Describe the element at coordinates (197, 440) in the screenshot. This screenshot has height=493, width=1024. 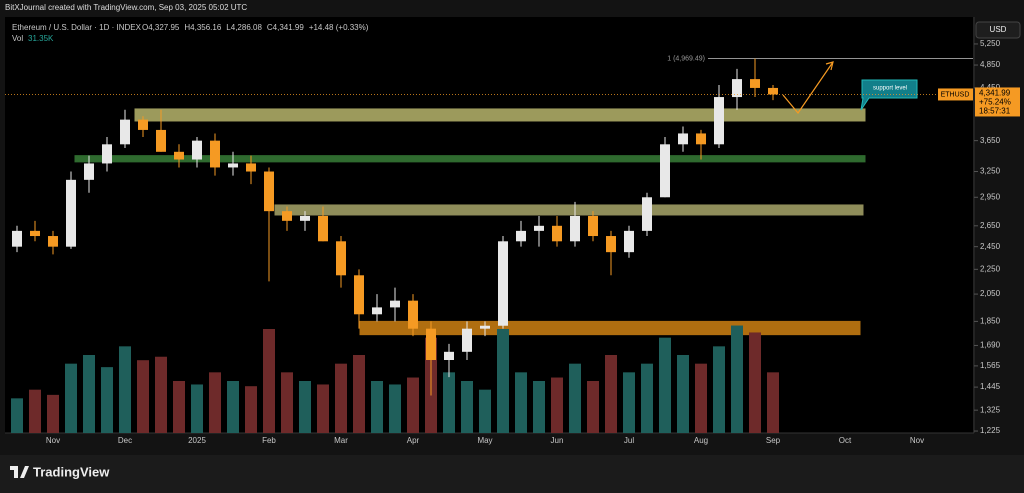
I see `x-tick-label: 2025` at that location.